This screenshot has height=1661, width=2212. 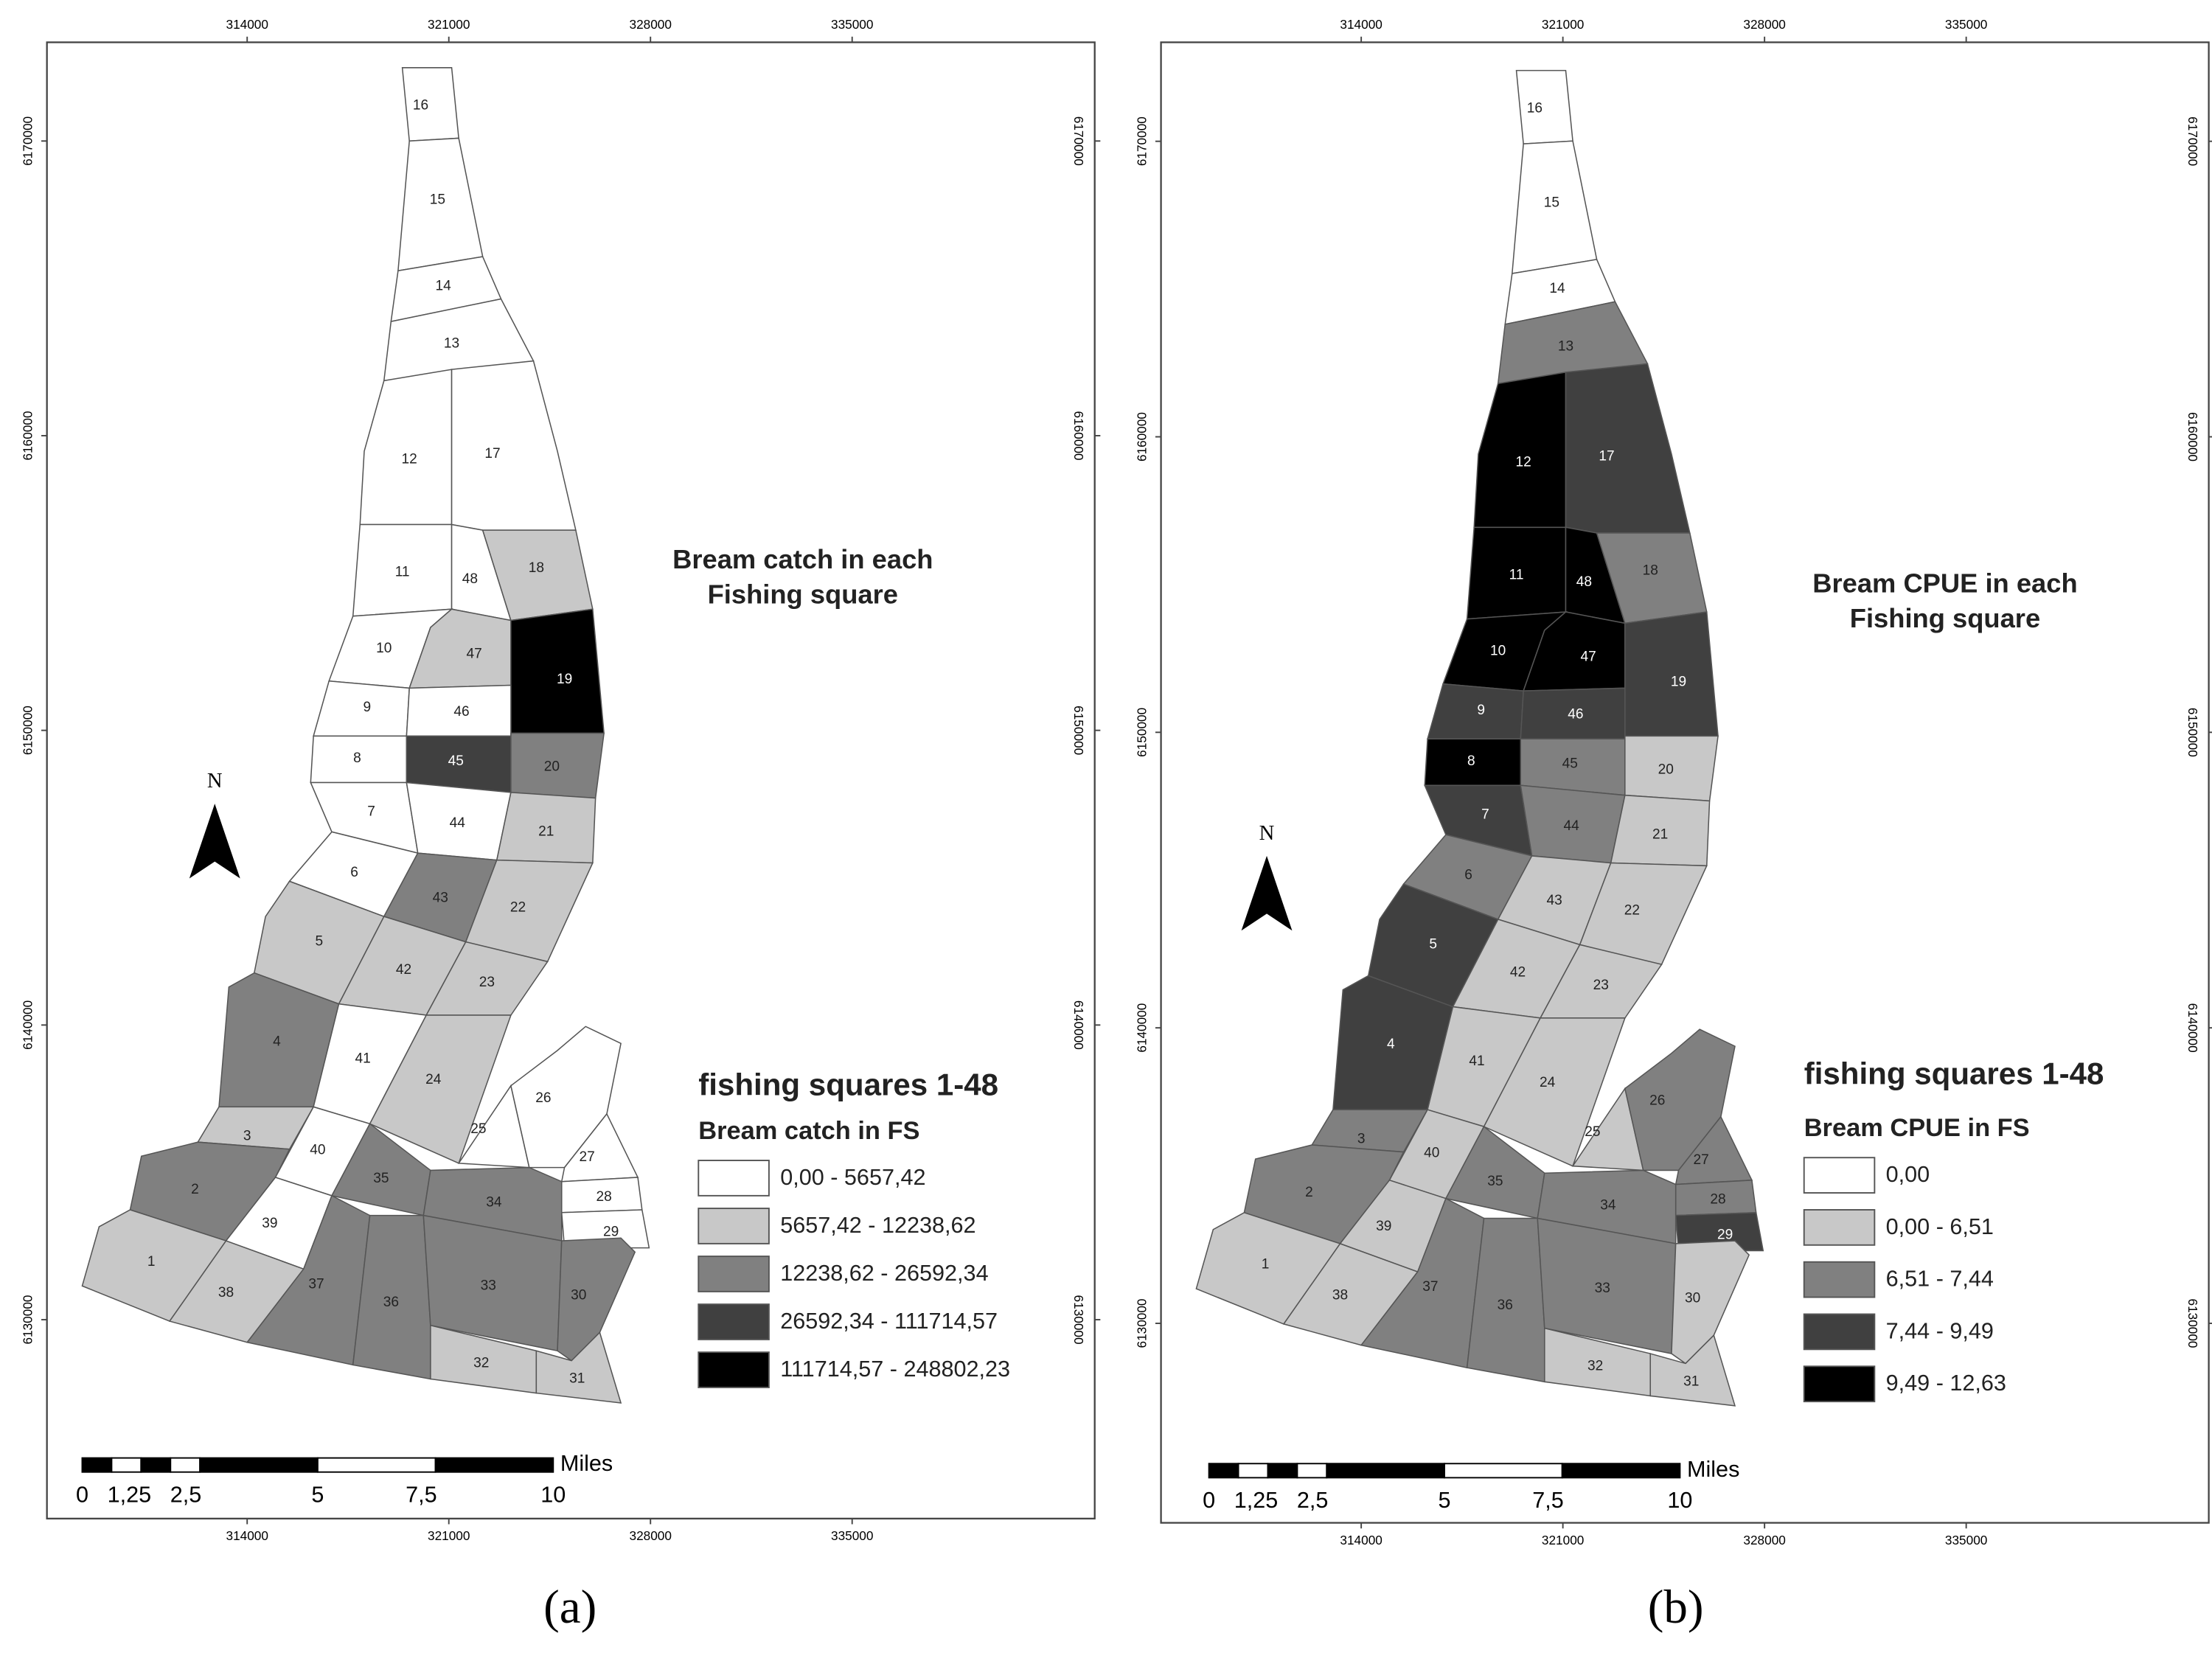 What do you see at coordinates (186, 1494) in the screenshot?
I see `scale-bar-label: 2,5` at bounding box center [186, 1494].